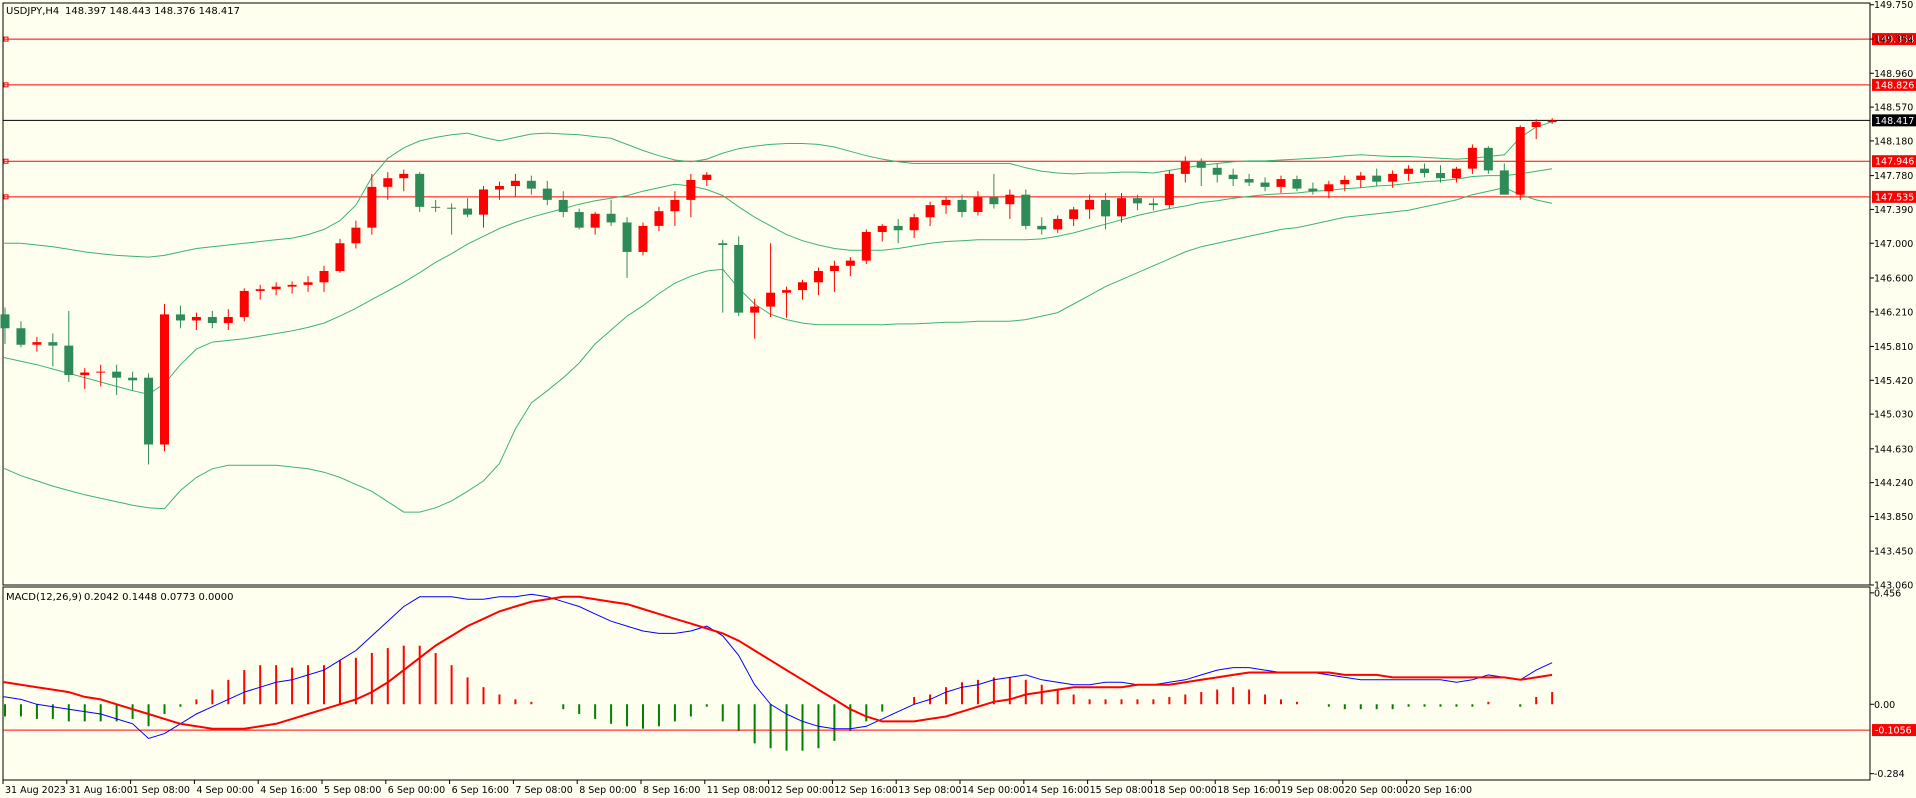 This screenshot has height=798, width=1916. Describe the element at coordinates (1893, 141) in the screenshot. I see `price-tick-label: 148.180` at that location.